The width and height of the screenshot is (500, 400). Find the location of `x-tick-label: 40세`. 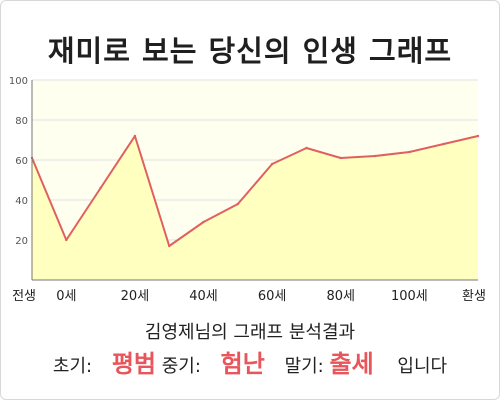

x-tick-label: 40세 is located at coordinates (203, 296).